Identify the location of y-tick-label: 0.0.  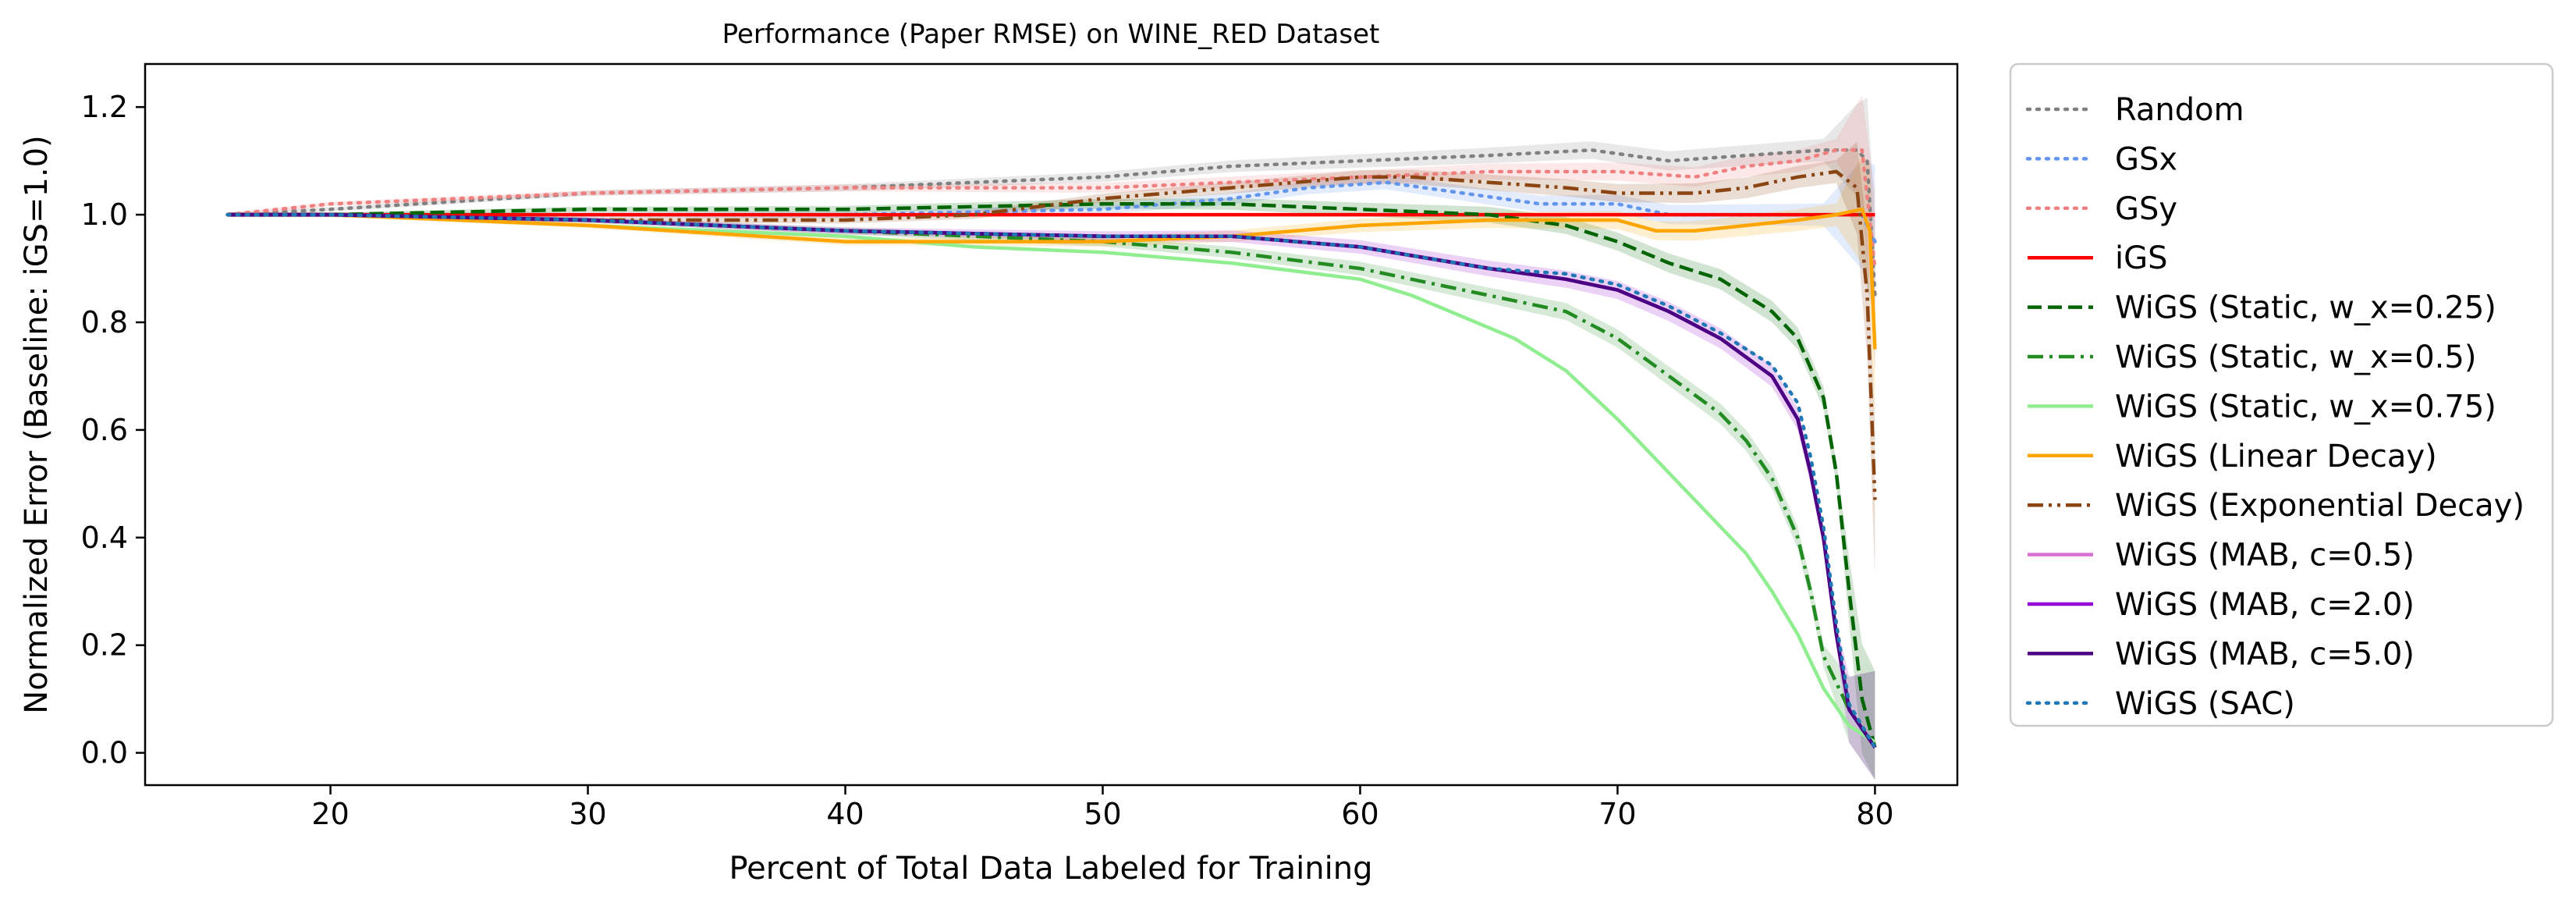
(104, 753).